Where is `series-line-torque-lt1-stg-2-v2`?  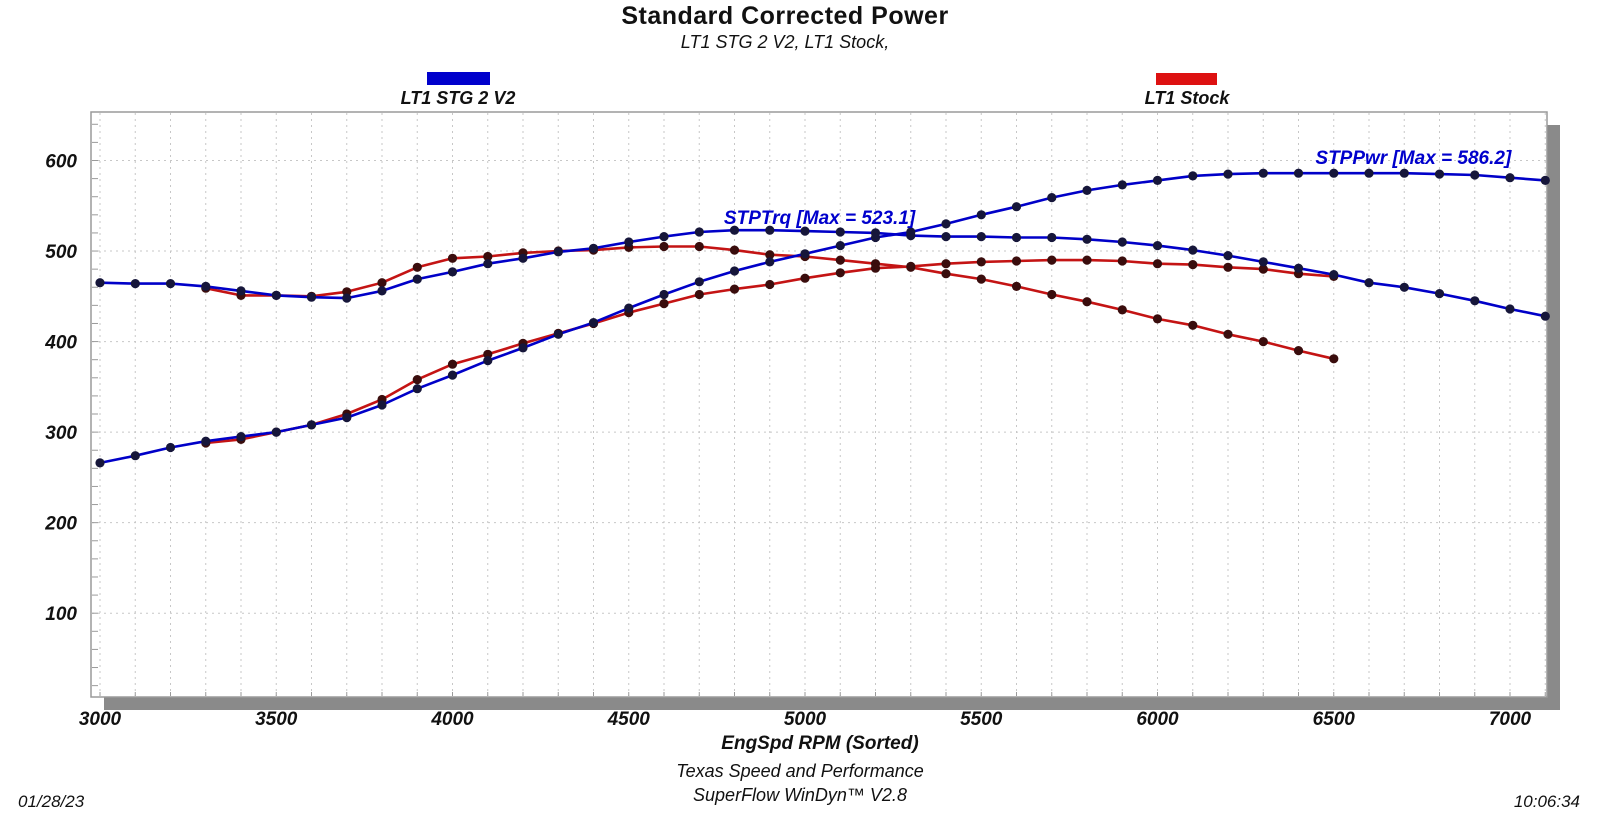 series-line-torque-lt1-stg-2-v2 is located at coordinates (822, 273).